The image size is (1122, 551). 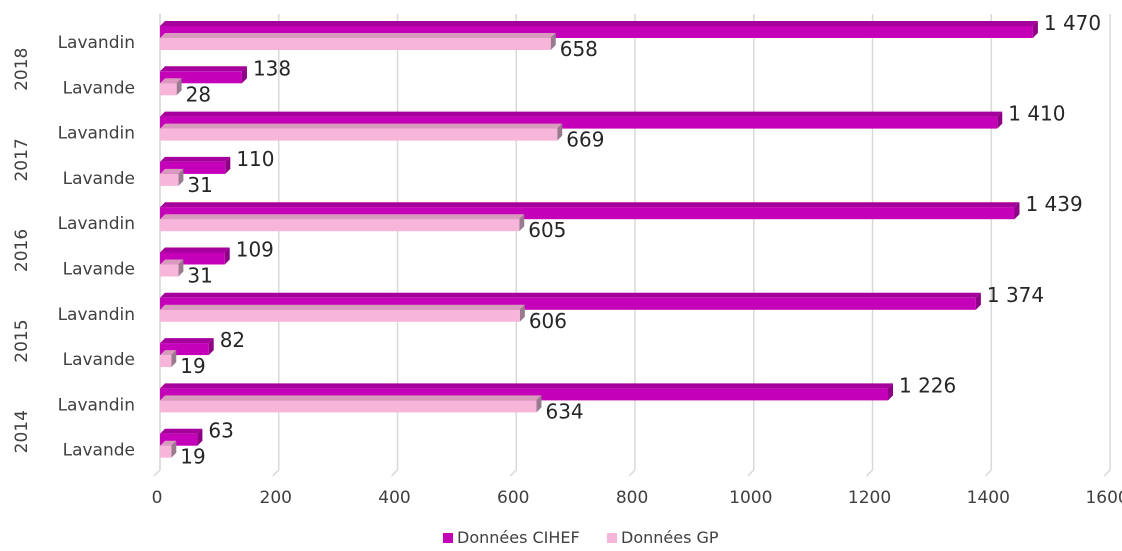 What do you see at coordinates (22, 340) in the screenshot?
I see `year-label: 2015` at bounding box center [22, 340].